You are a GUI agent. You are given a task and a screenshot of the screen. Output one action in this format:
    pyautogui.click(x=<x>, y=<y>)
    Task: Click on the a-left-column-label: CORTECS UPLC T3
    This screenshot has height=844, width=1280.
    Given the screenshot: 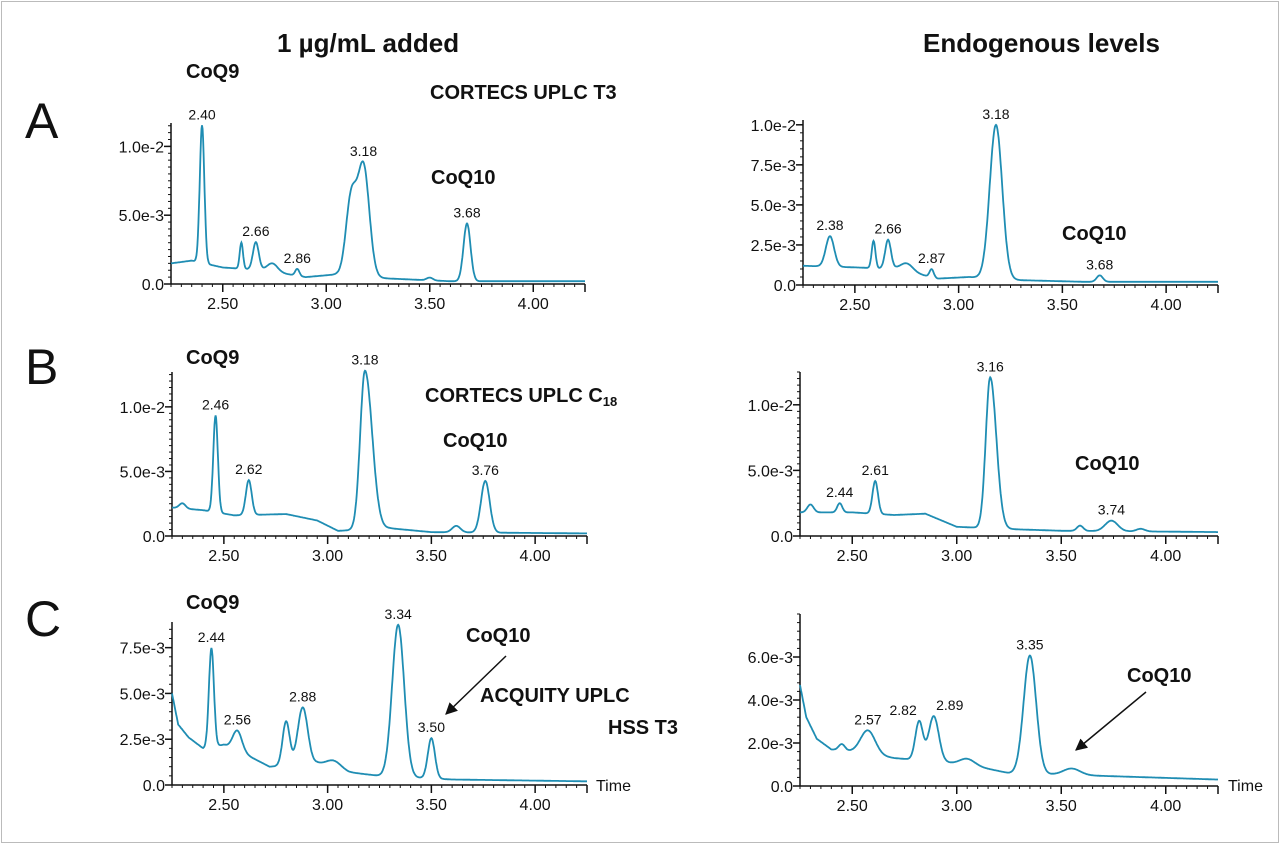 What is the action you would take?
    pyautogui.click(x=523, y=93)
    